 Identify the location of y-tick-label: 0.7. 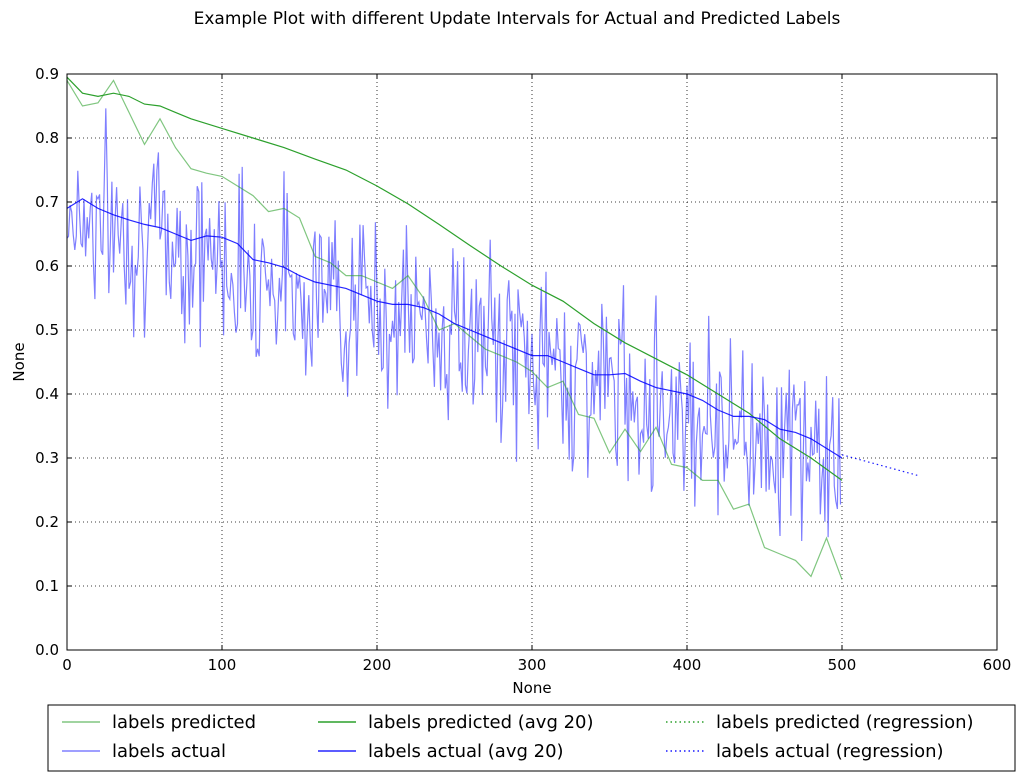
(47, 202).